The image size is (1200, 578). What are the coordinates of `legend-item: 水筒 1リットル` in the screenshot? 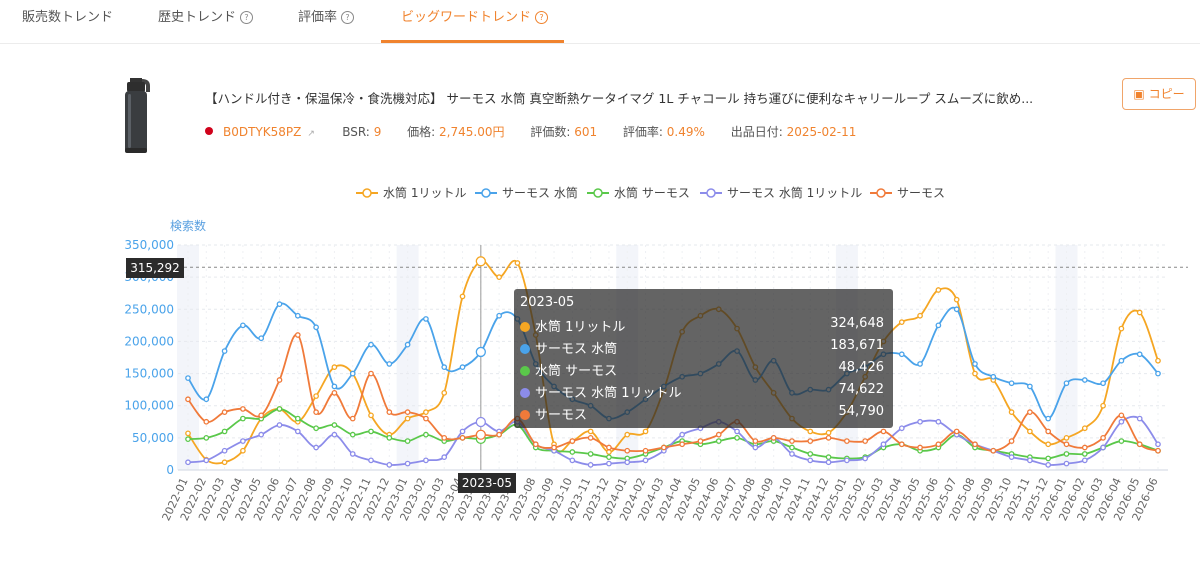 It's located at (411, 192).